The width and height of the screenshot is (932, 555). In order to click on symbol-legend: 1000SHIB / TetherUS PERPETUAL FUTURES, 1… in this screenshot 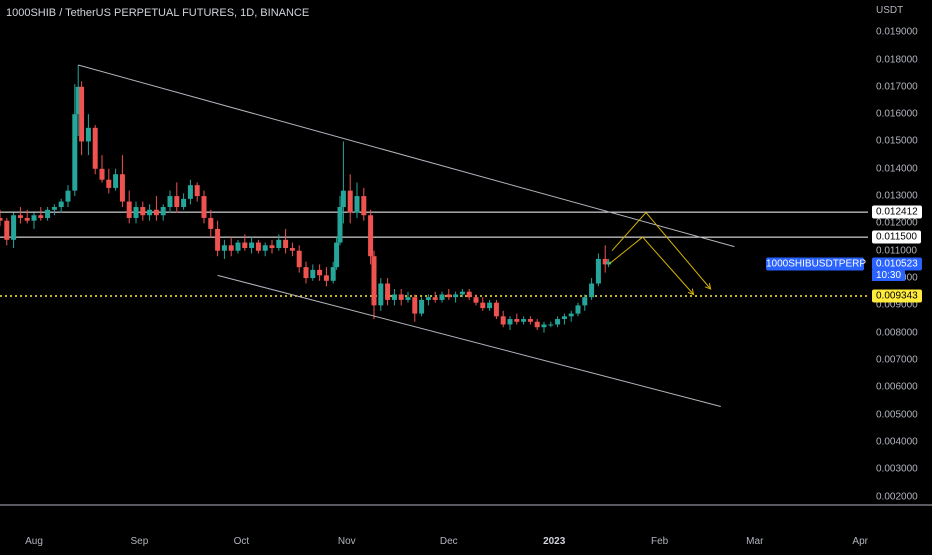, I will do `click(158, 13)`.